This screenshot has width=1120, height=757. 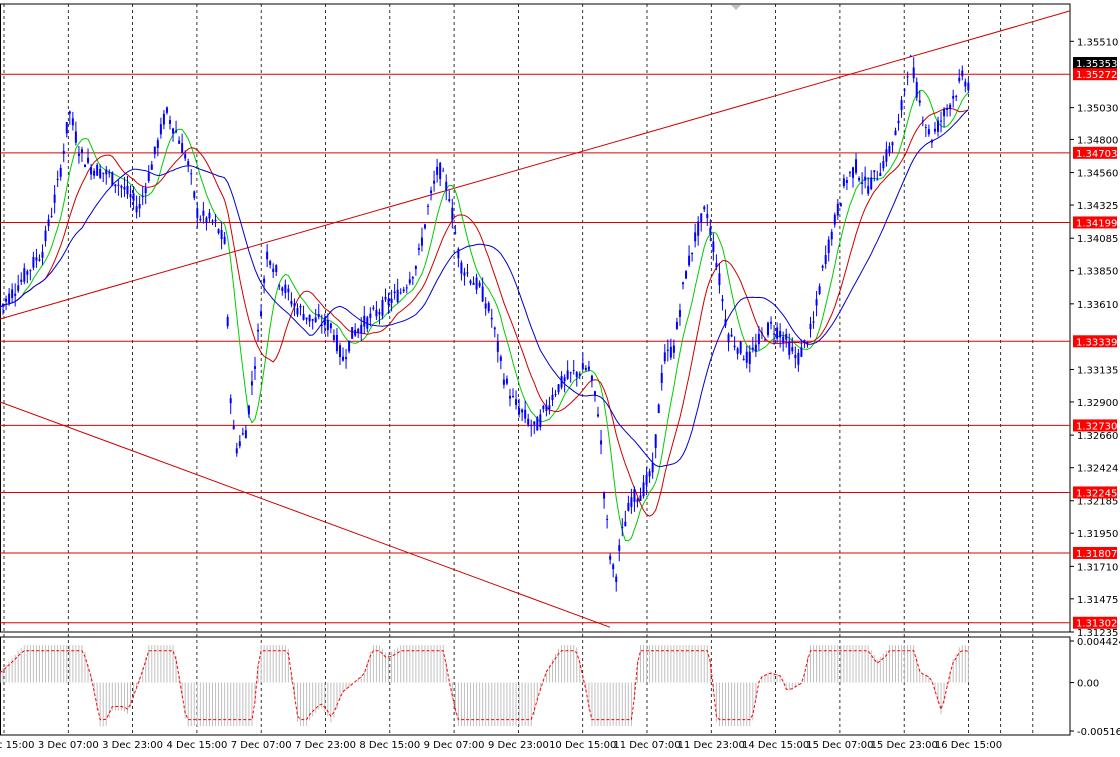 What do you see at coordinates (1097, 305) in the screenshot?
I see `y-tick-label: 1.33610` at bounding box center [1097, 305].